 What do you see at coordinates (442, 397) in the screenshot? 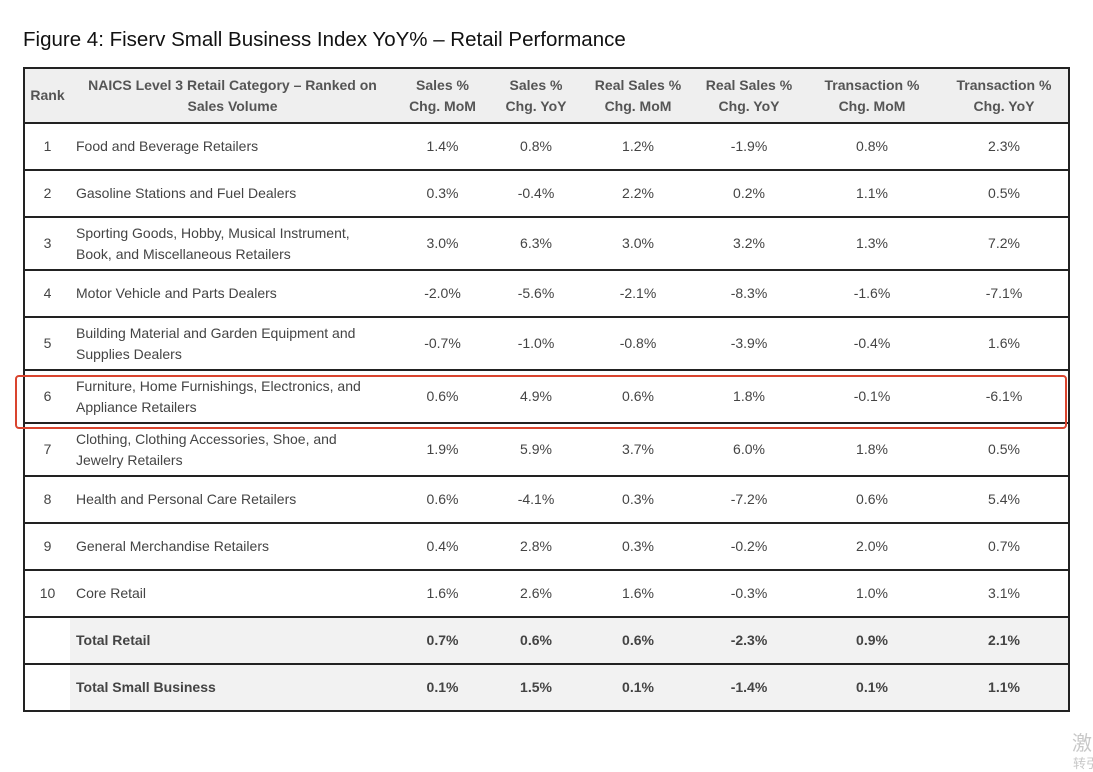
I see `sales-mom-cell: 0.6%` at bounding box center [442, 397].